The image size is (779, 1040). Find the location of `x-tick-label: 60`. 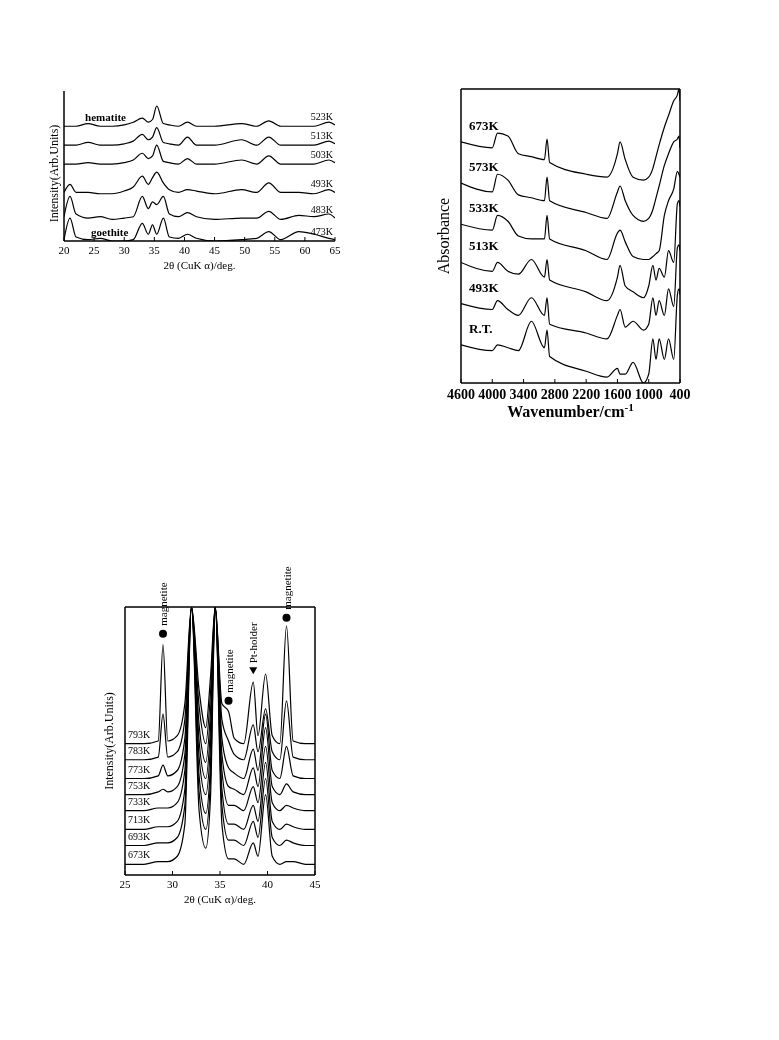

x-tick-label: 60 is located at coordinates (305, 250).